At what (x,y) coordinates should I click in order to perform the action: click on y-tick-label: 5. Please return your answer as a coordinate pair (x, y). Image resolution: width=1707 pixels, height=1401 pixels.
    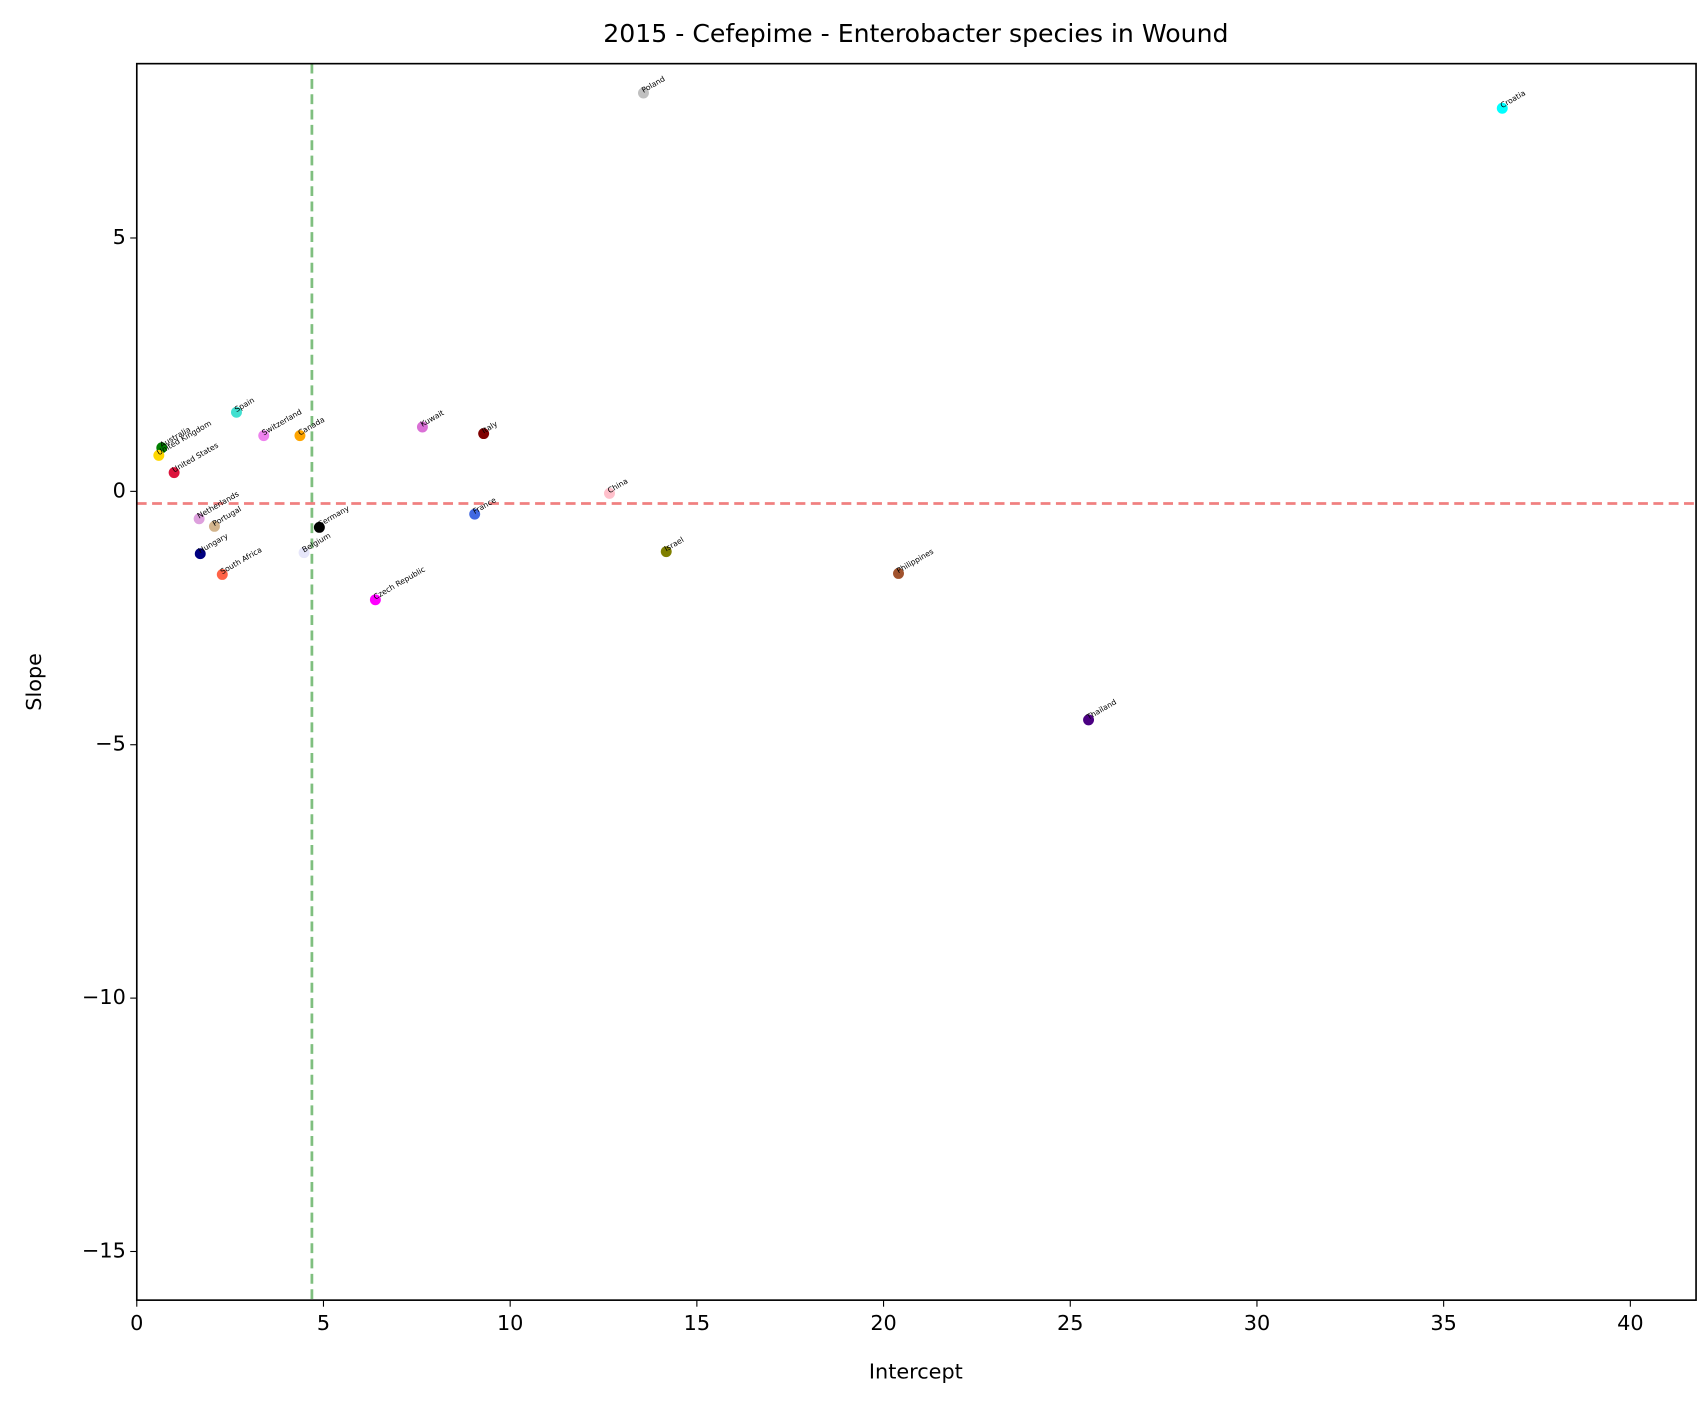
    Looking at the image, I should click on (119, 237).